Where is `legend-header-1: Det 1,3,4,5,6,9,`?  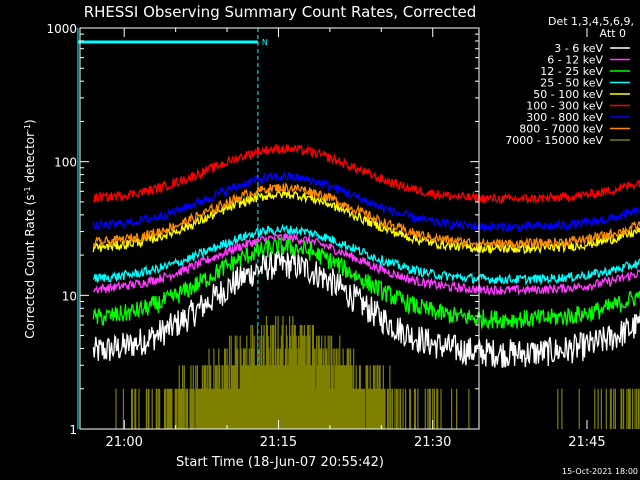
legend-header-1: Det 1,3,4,5,6,9, is located at coordinates (591, 21).